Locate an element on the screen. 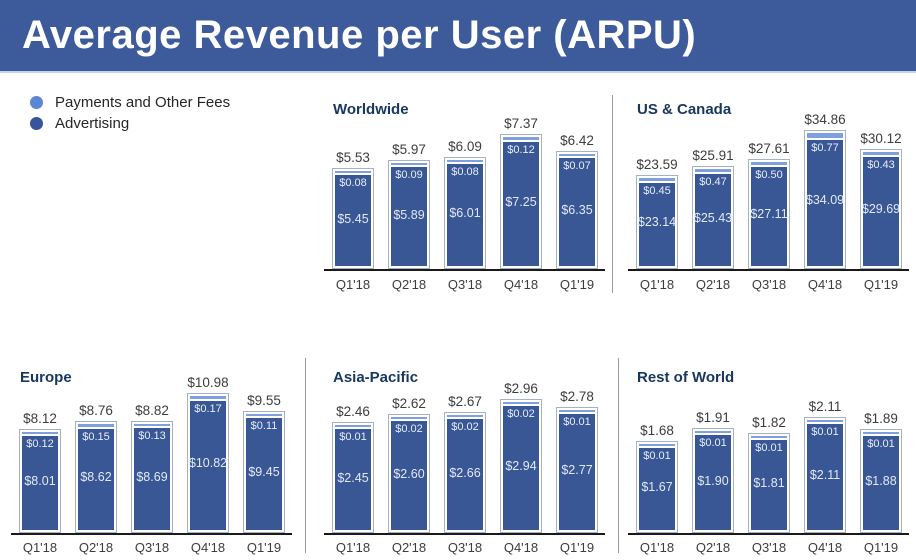  stacked-bar: $0.15 $8.62 is located at coordinates (96, 477).